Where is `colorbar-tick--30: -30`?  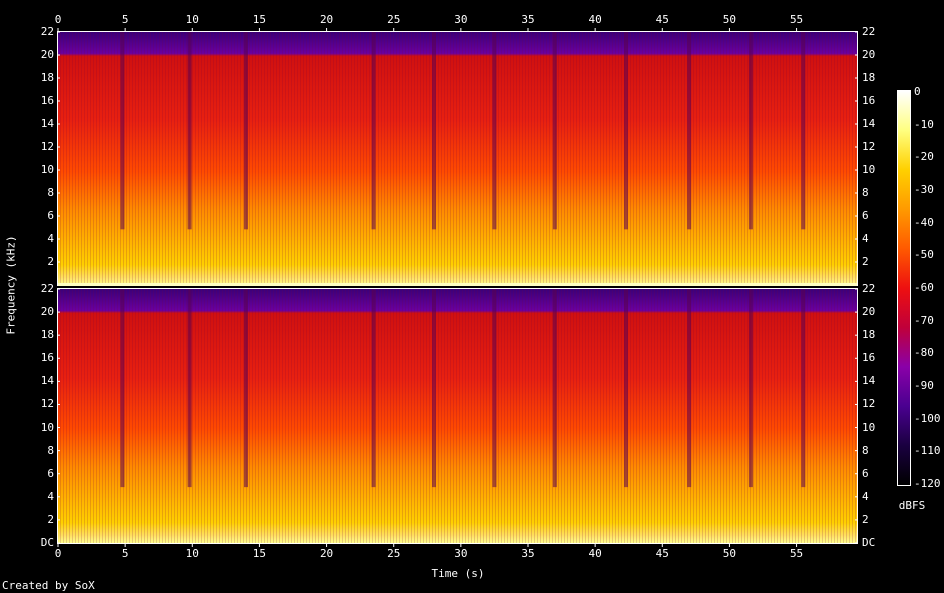
colorbar-tick--30: -30 is located at coordinates (924, 189).